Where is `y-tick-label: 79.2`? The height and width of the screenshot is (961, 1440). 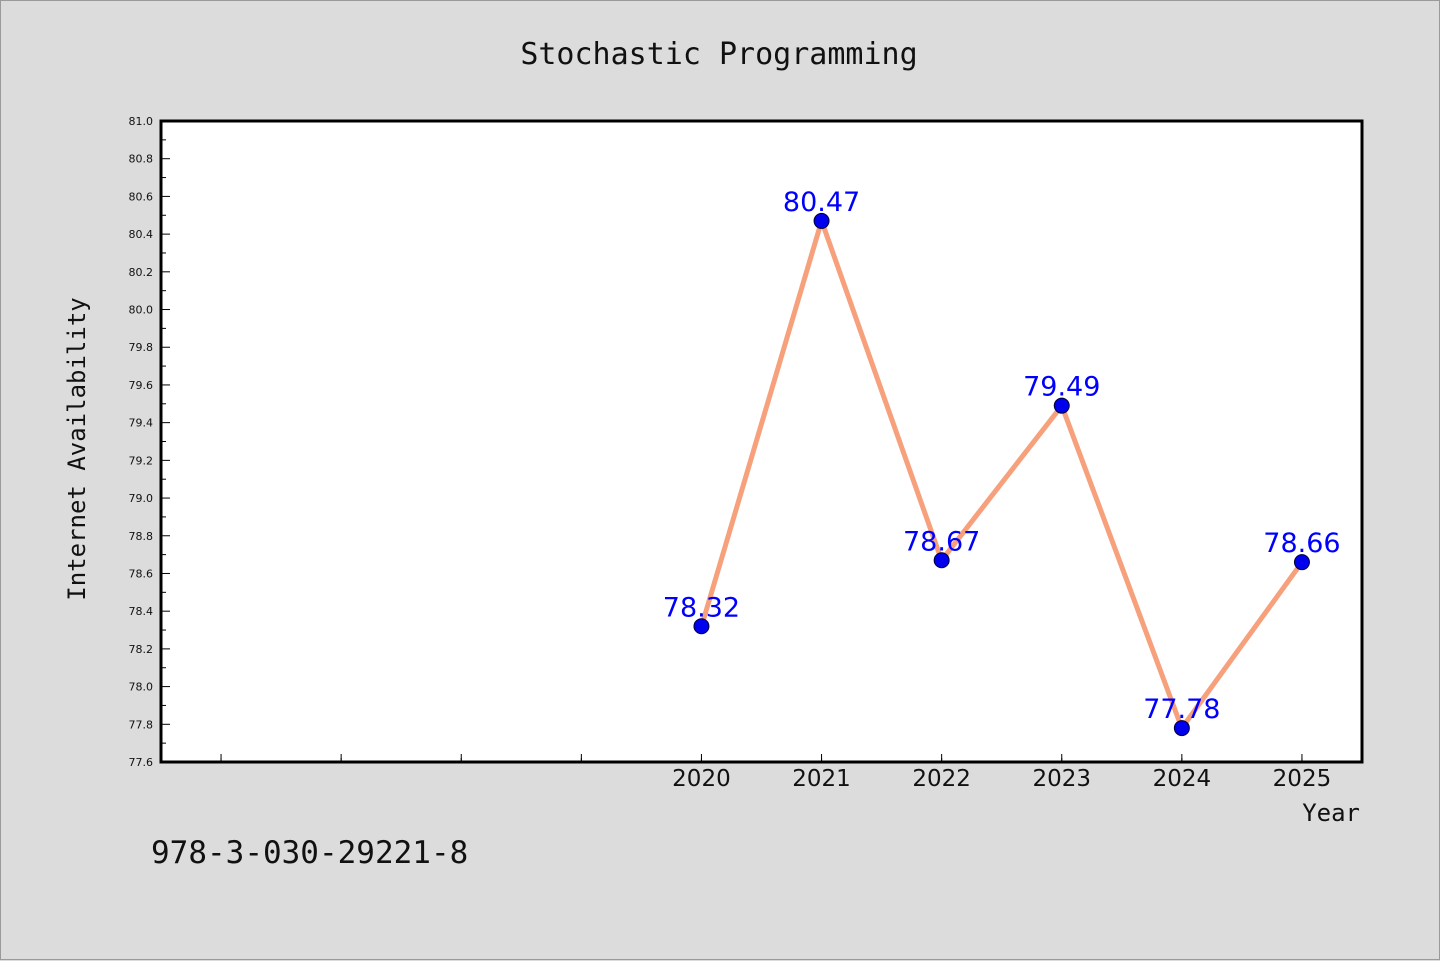
y-tick-label: 79.2 is located at coordinates (141, 460).